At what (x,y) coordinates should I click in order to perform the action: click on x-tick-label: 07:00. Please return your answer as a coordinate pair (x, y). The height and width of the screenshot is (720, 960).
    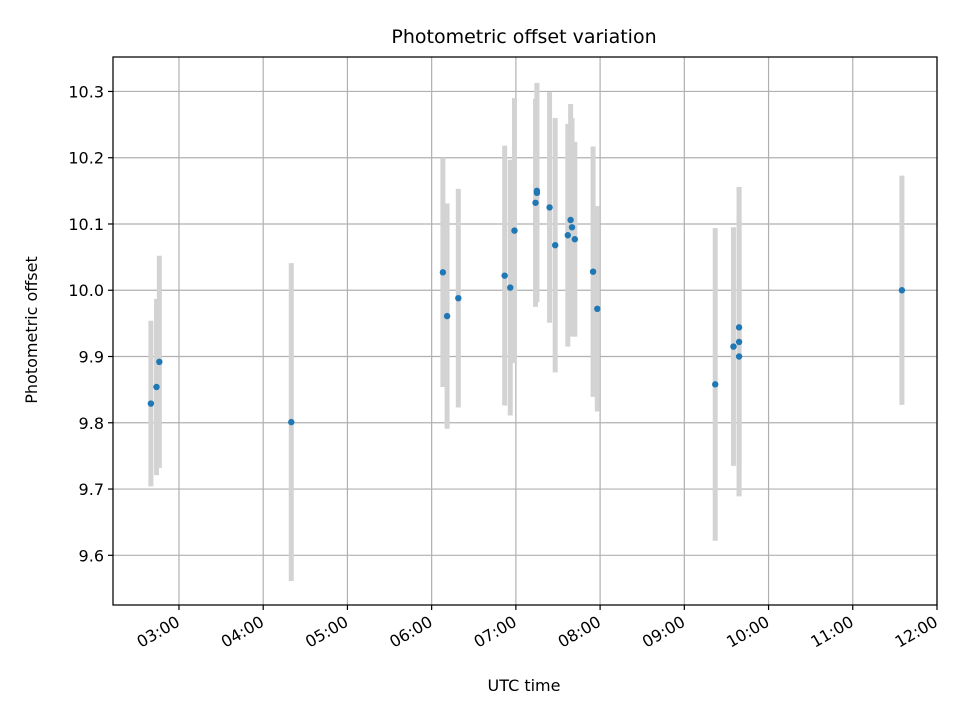
    Looking at the image, I should click on (494, 632).